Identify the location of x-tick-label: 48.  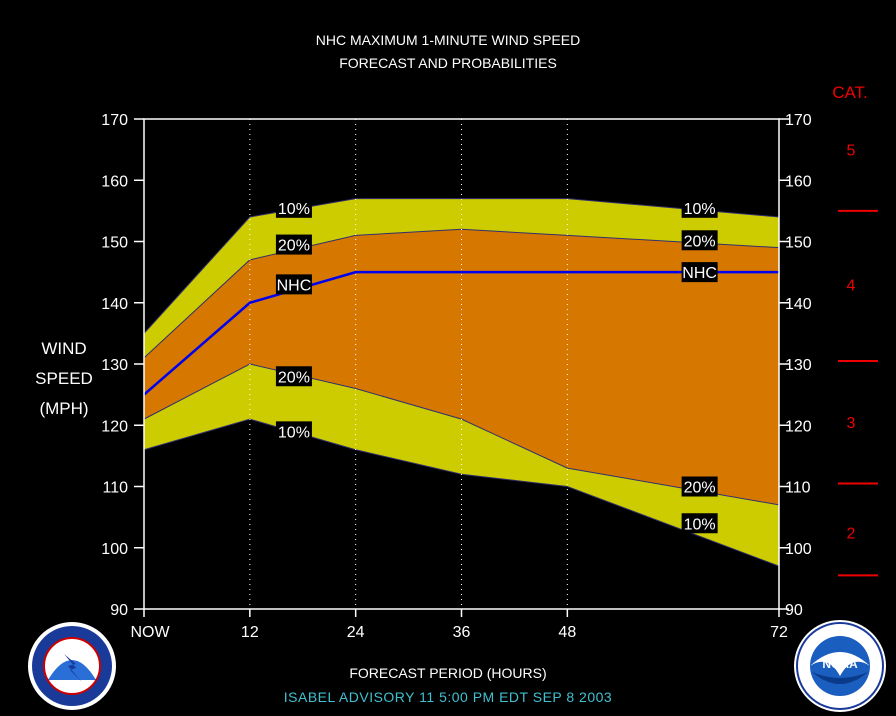
(567, 632).